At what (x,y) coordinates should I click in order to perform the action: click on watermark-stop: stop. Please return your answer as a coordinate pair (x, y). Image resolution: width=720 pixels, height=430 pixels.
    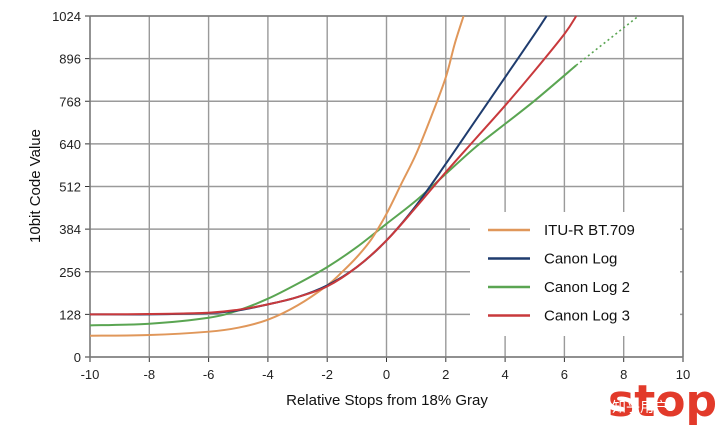
    Looking at the image, I should click on (662, 401).